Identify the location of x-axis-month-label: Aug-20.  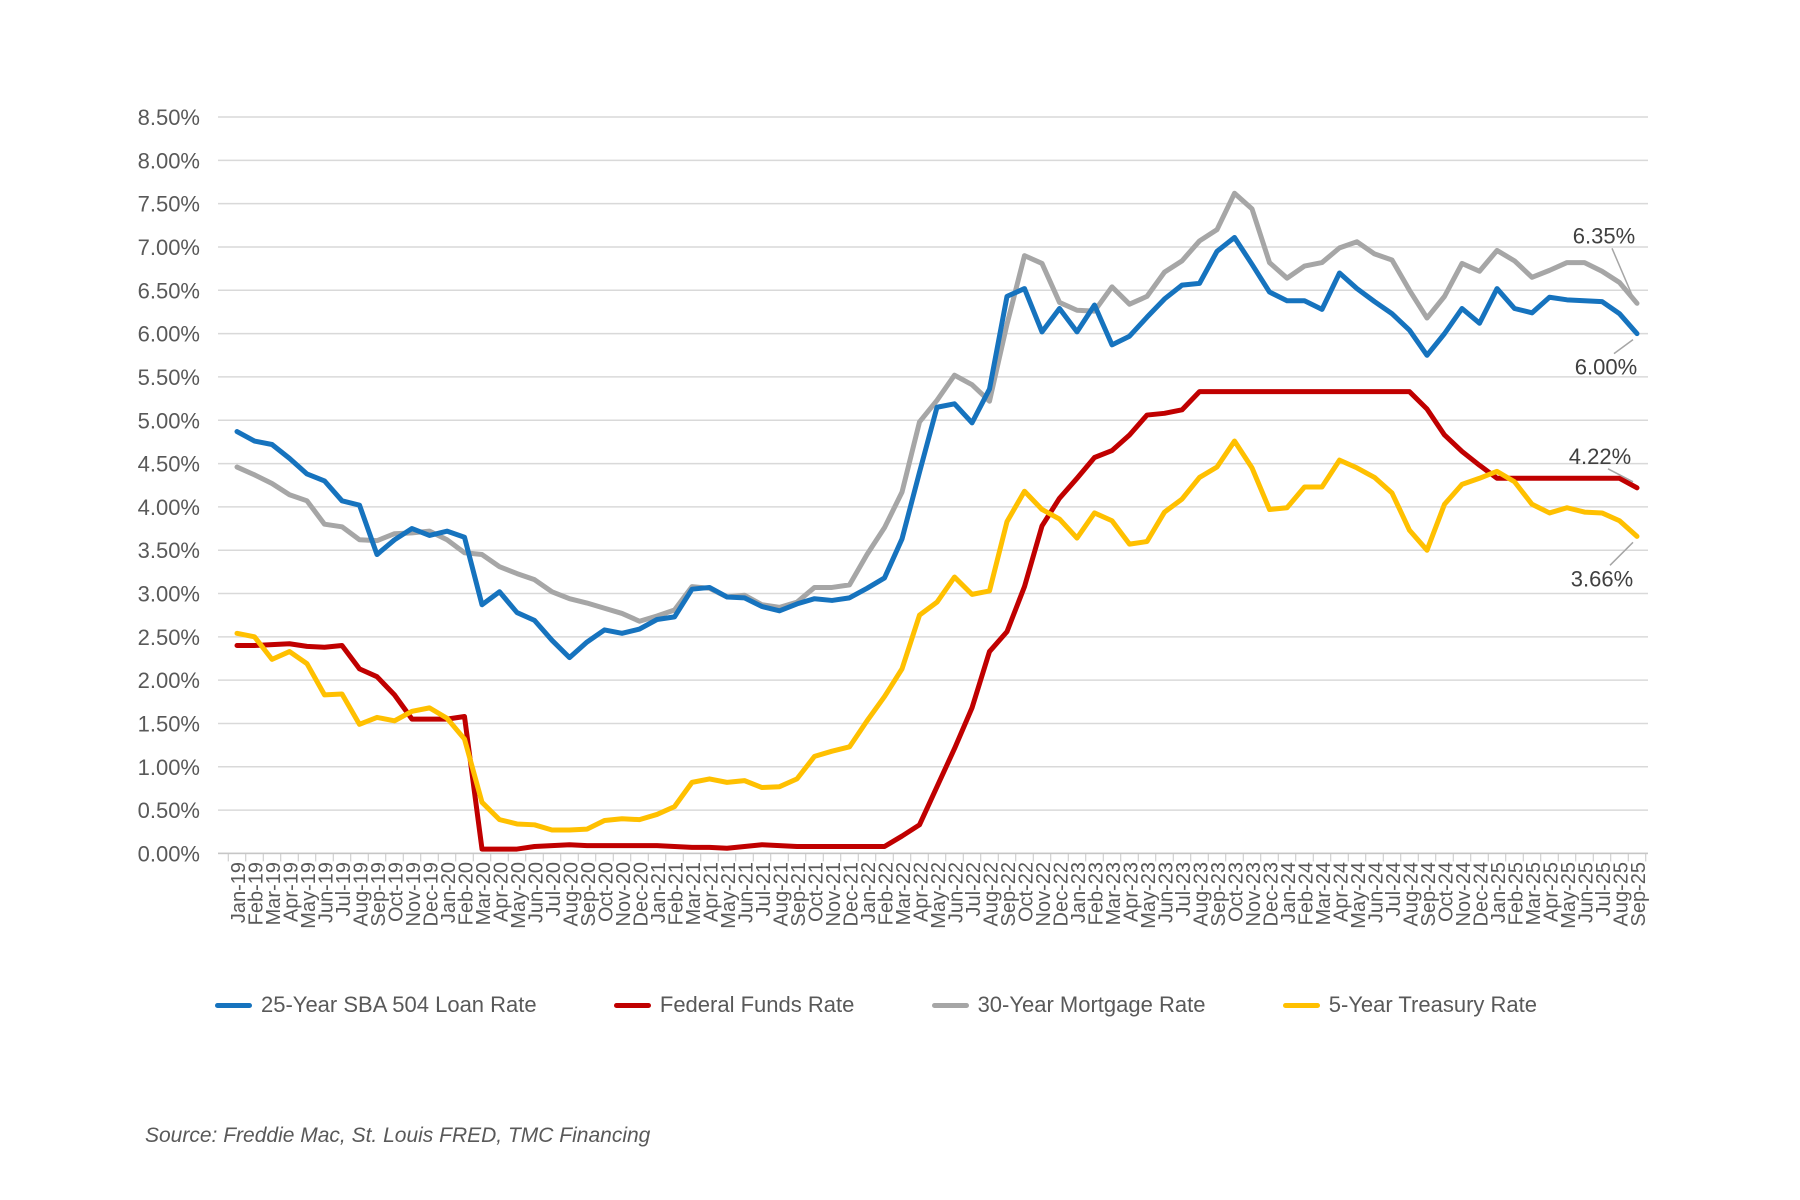
(572, 894).